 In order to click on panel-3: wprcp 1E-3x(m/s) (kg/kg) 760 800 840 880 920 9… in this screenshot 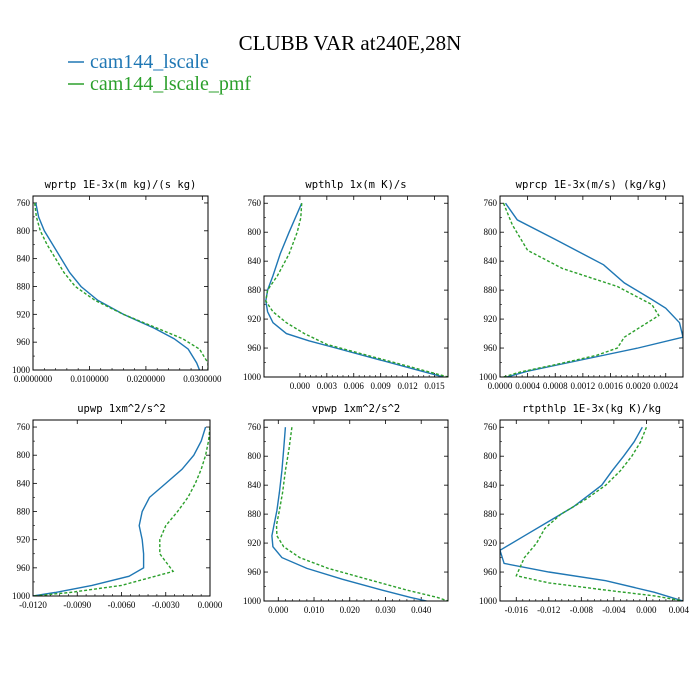, I will do `click(581, 285)`.